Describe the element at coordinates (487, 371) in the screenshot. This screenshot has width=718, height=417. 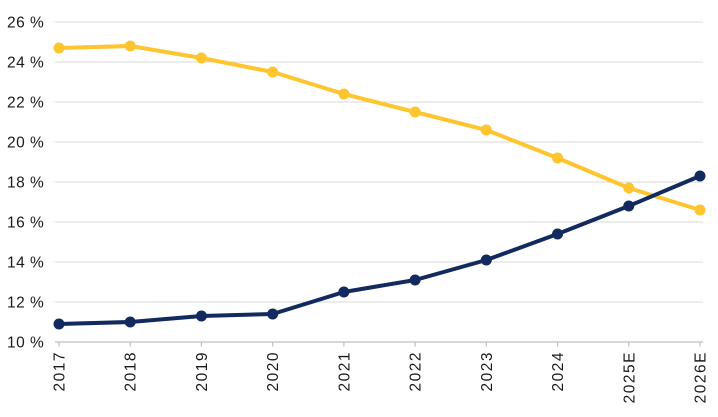
I see `x-axis-label: 2023` at that location.